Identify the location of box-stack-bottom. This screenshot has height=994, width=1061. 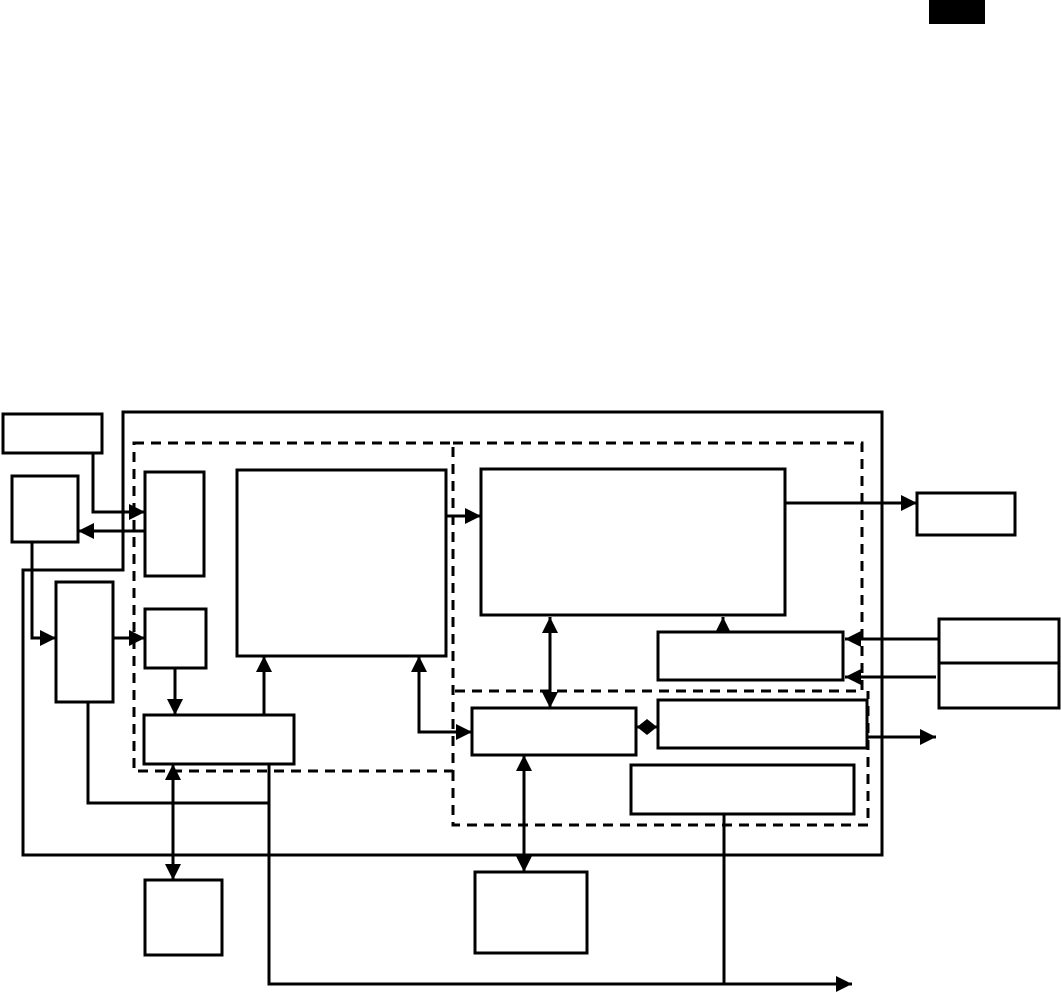
(999, 685).